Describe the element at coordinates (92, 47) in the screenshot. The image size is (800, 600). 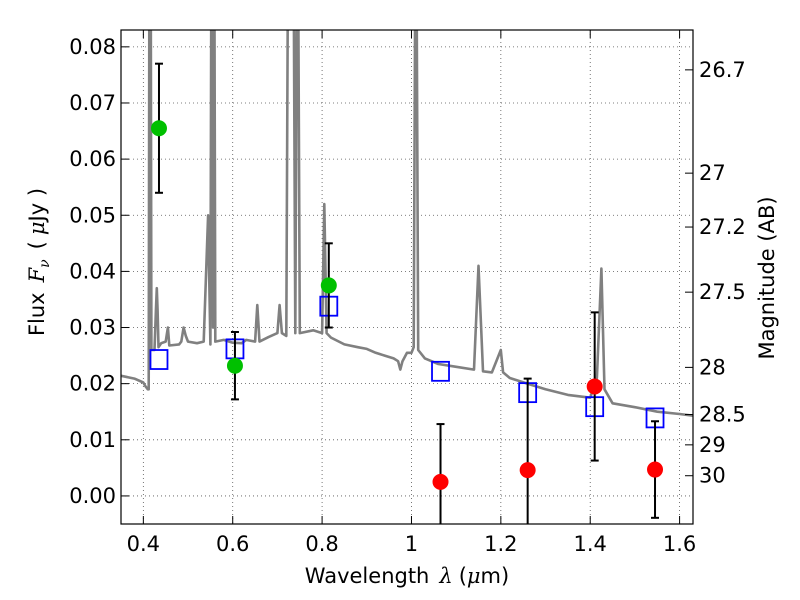
I see `y-tick-label: 0.08` at that location.